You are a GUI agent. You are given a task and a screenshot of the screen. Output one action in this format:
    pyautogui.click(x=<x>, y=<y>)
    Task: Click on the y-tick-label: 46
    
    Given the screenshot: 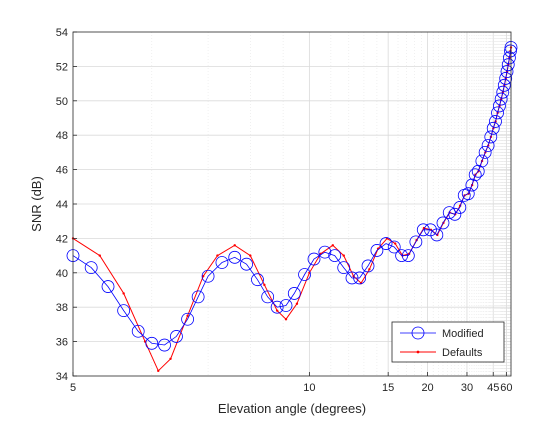 What is the action you would take?
    pyautogui.click(x=62, y=171)
    